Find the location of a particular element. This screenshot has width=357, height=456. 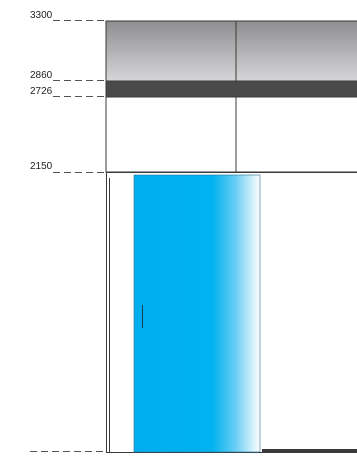

transom-panel-left is located at coordinates (171, 134).